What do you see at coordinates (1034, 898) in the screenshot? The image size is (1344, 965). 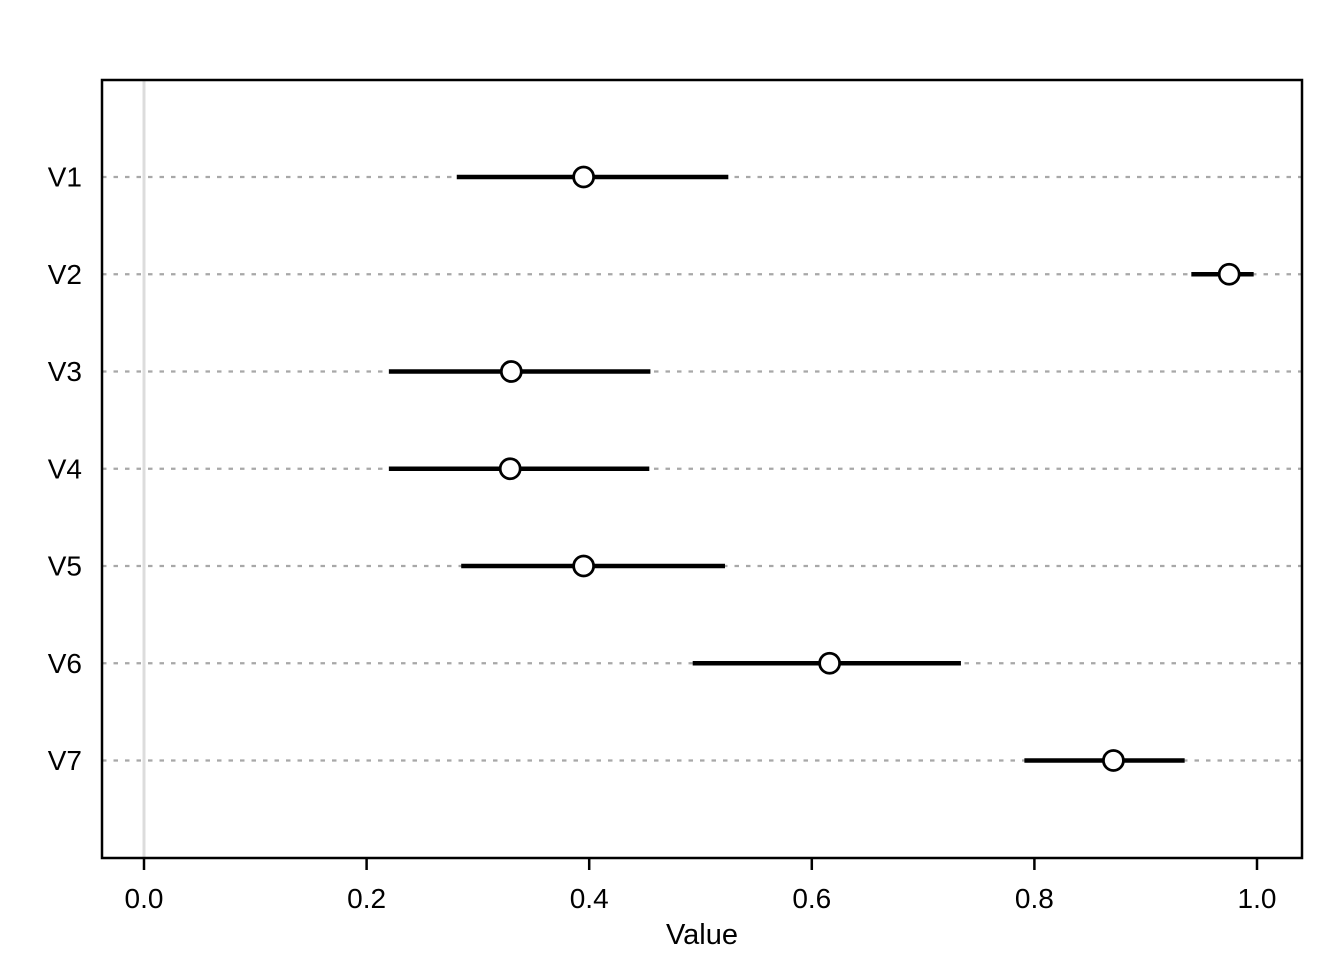 I see `x-tick-label: 0.8` at bounding box center [1034, 898].